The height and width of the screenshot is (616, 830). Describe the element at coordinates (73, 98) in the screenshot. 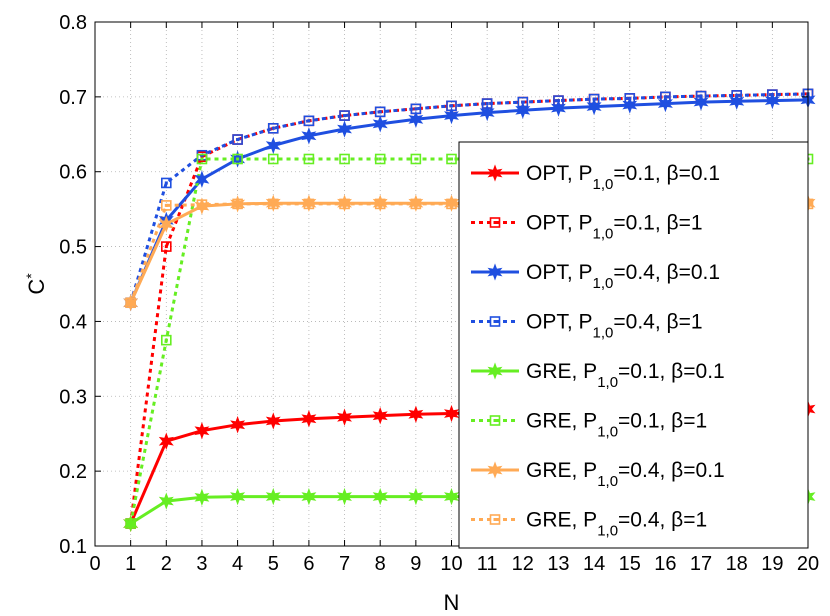

I see `y-tick-label: 0.7` at that location.